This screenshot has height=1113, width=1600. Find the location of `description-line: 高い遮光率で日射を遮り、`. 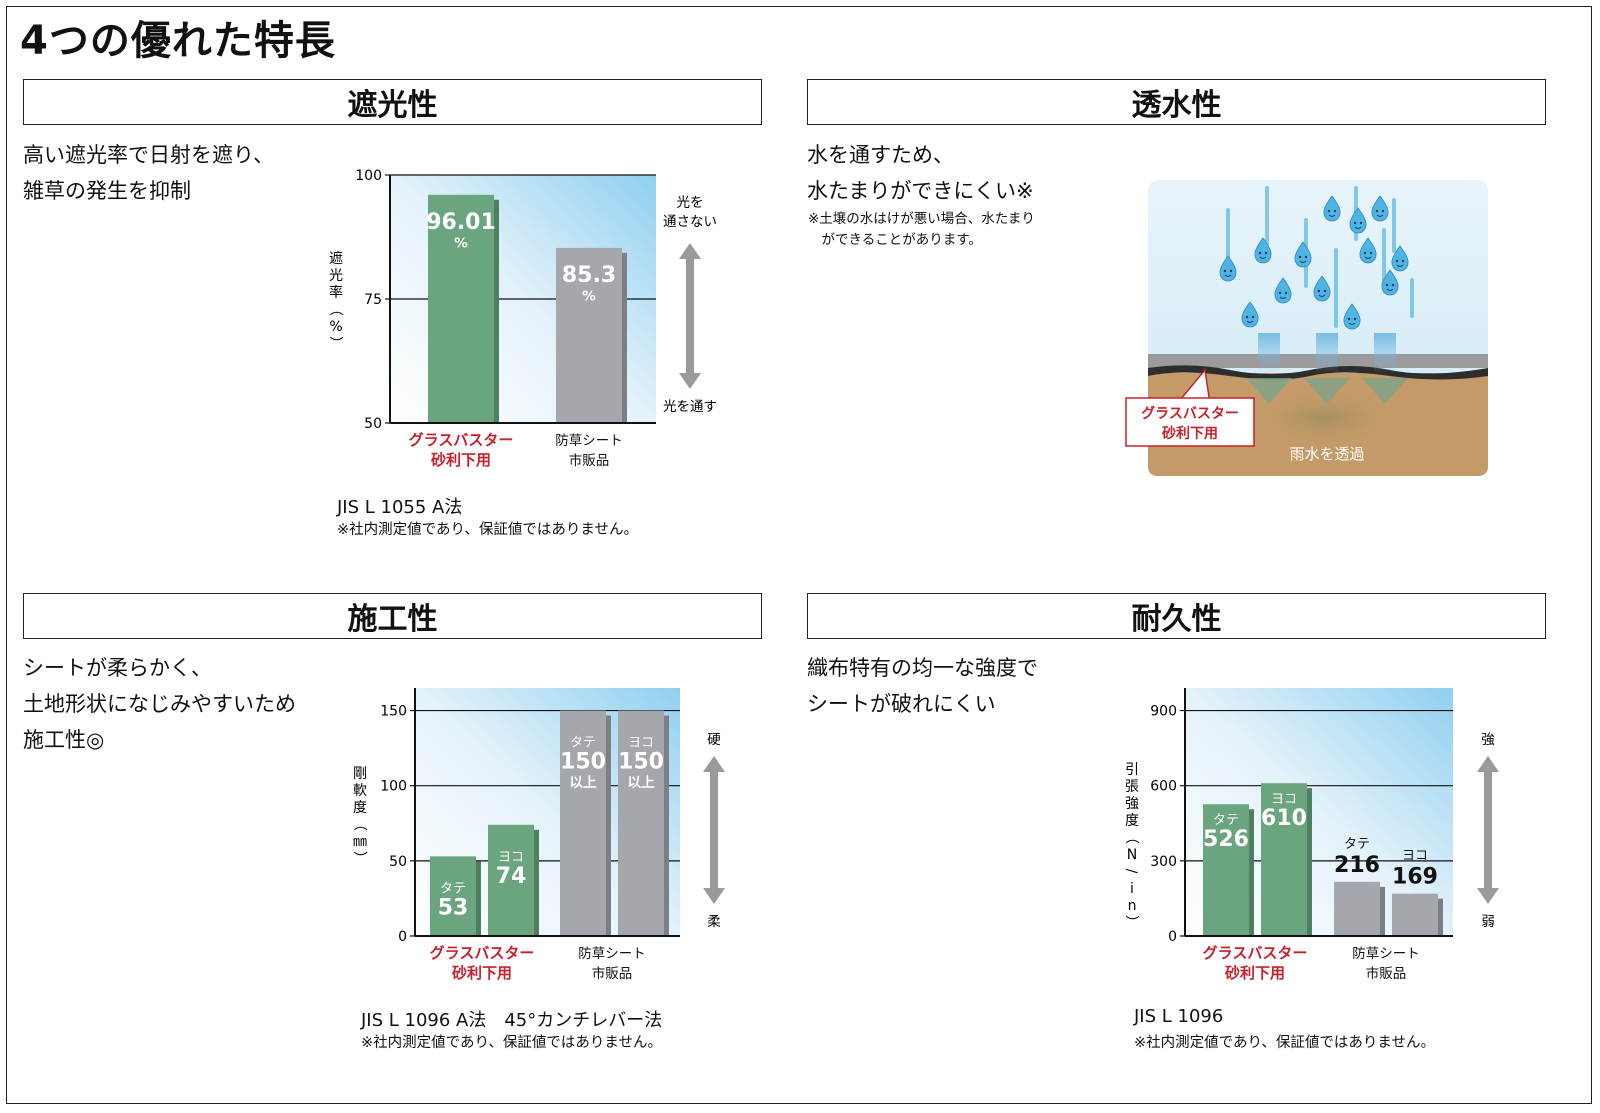

description-line: 高い遮光率で日射を遮り、 is located at coordinates (149, 155).